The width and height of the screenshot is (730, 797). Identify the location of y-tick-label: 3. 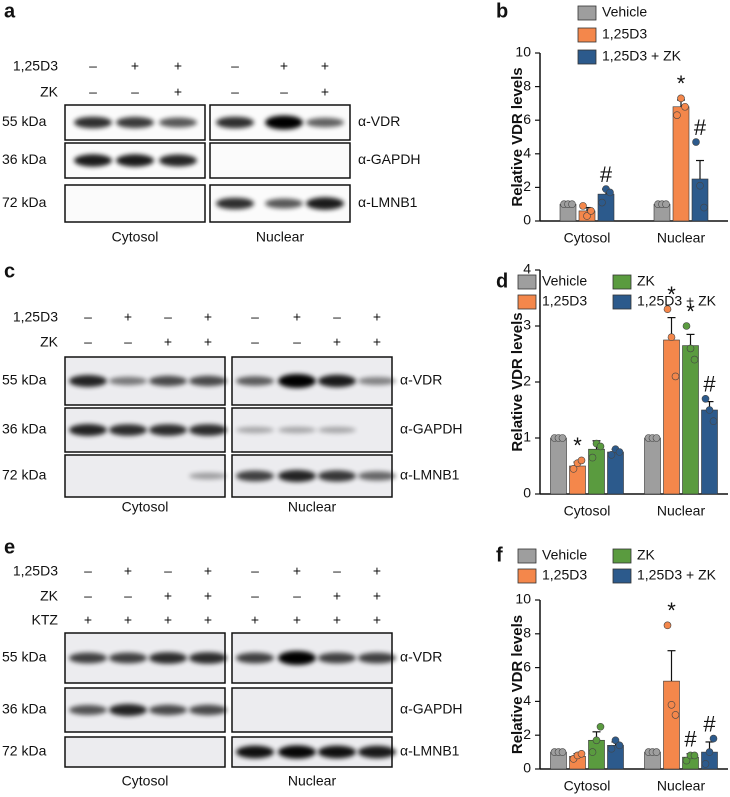
(527, 325).